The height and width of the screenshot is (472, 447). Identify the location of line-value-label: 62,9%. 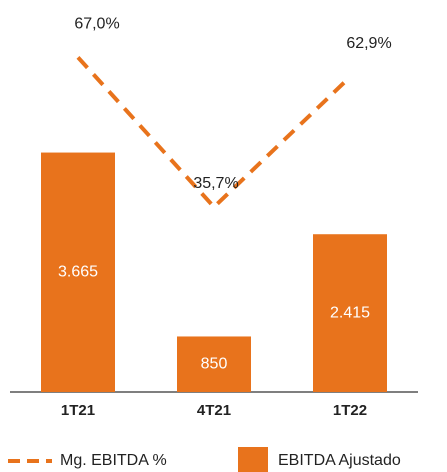
(368, 43).